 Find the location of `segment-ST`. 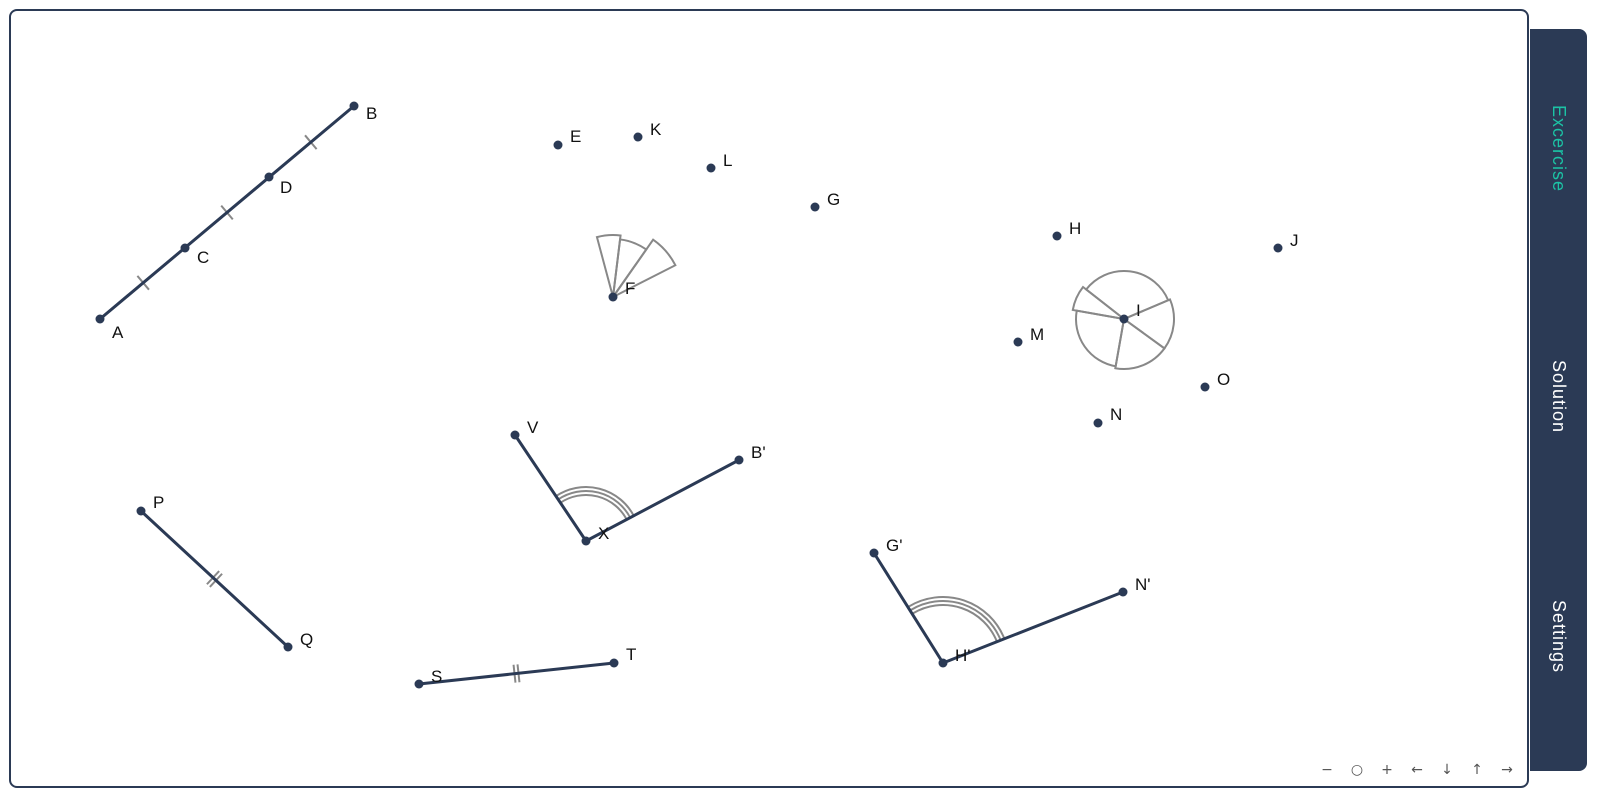

segment-ST is located at coordinates (516, 673).